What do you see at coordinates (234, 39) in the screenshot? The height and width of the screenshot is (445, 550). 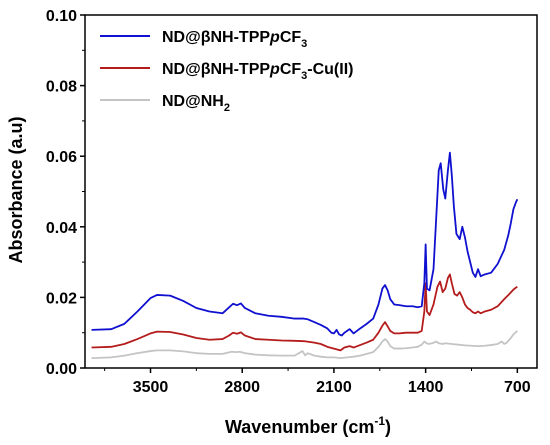 I see `legend-label-1: ND@βNH-TPPpCF3` at bounding box center [234, 39].